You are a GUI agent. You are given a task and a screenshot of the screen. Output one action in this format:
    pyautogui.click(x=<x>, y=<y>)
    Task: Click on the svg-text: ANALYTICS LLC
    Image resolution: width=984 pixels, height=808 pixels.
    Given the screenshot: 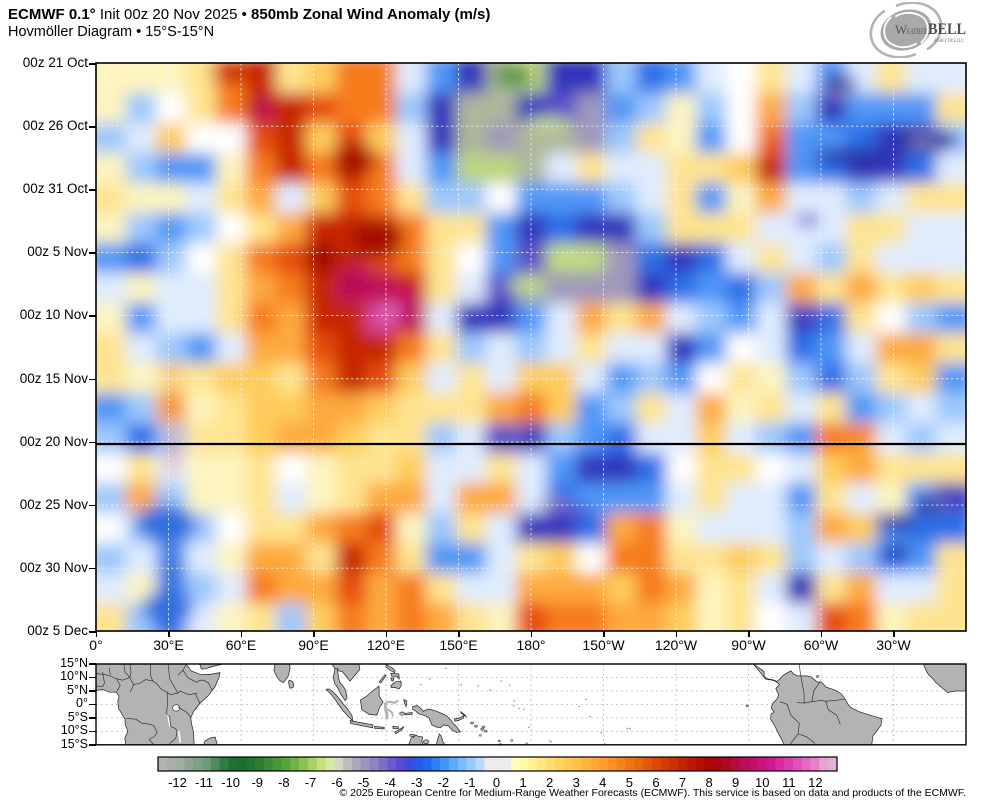 What is the action you would take?
    pyautogui.click(x=949, y=41)
    